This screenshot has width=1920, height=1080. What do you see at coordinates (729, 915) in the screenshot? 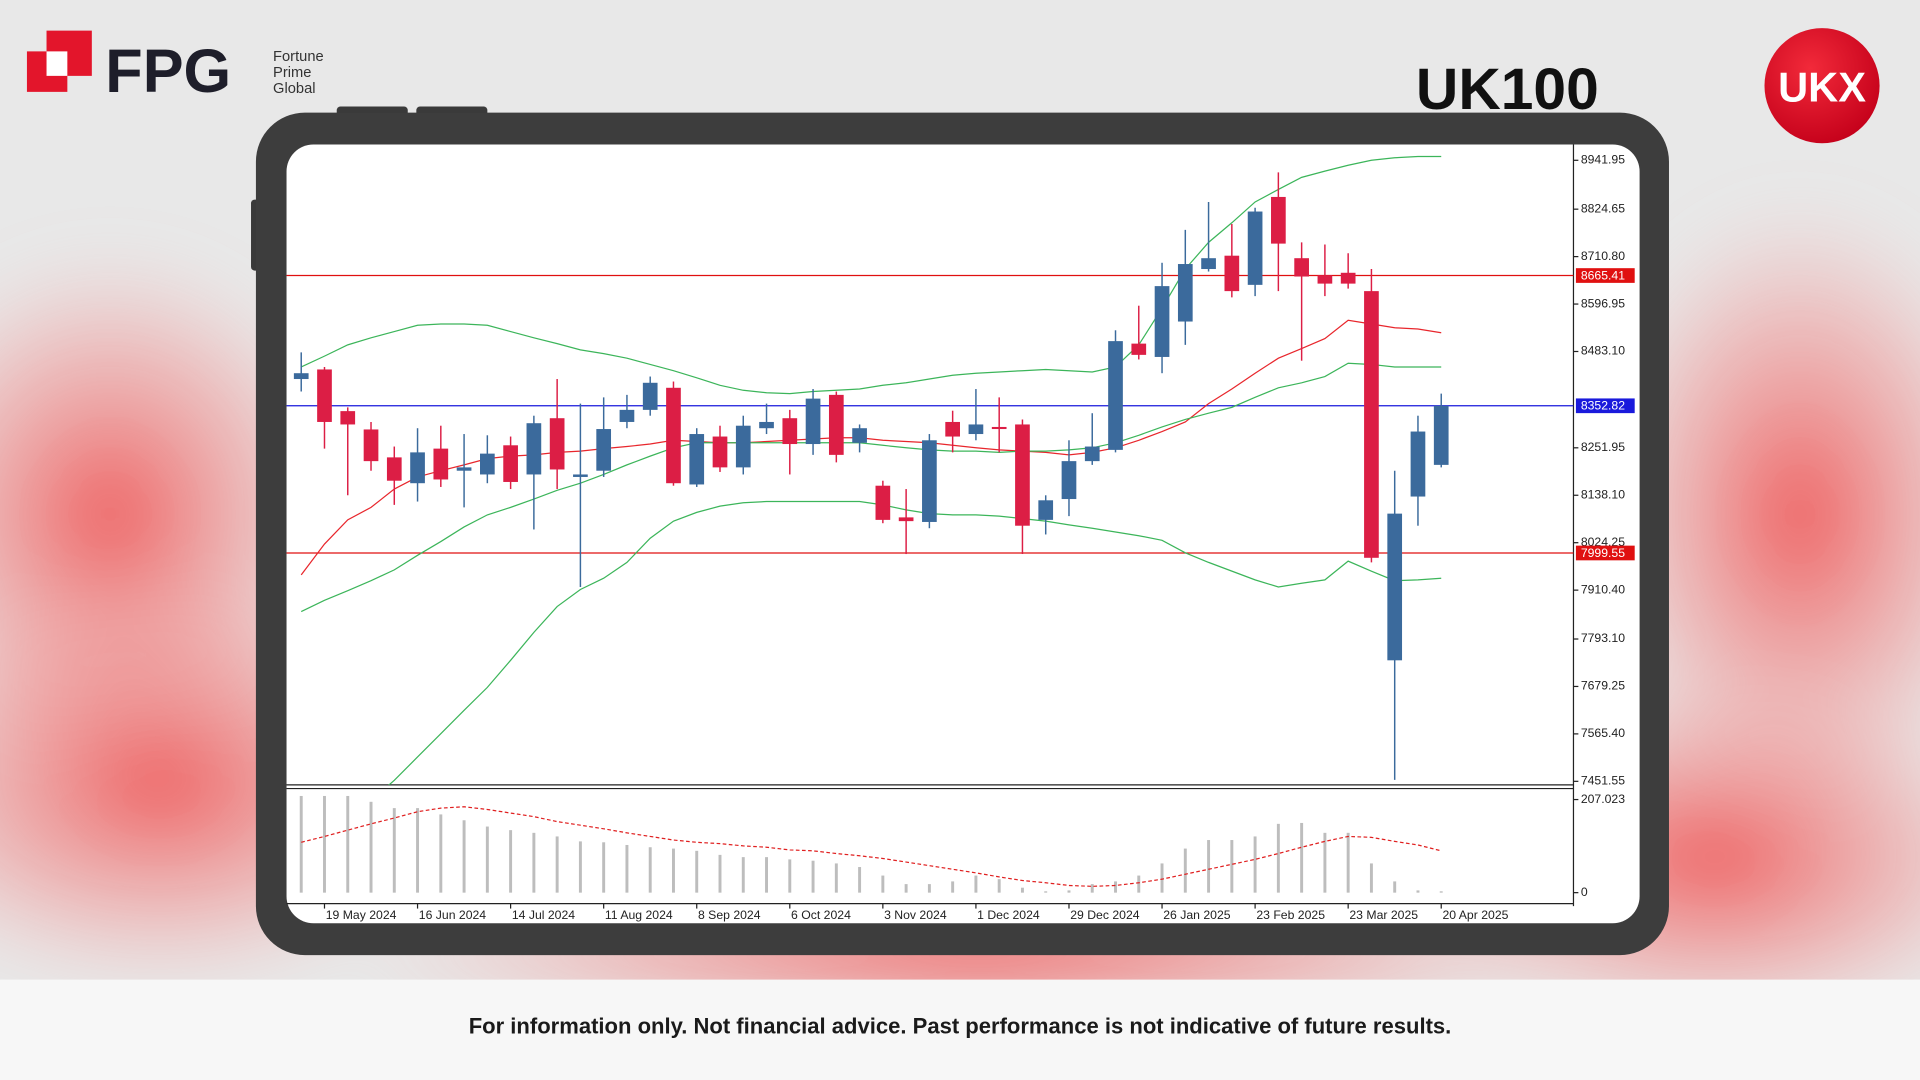
I see `x-tick-label: 8 Sep 2024` at bounding box center [729, 915].